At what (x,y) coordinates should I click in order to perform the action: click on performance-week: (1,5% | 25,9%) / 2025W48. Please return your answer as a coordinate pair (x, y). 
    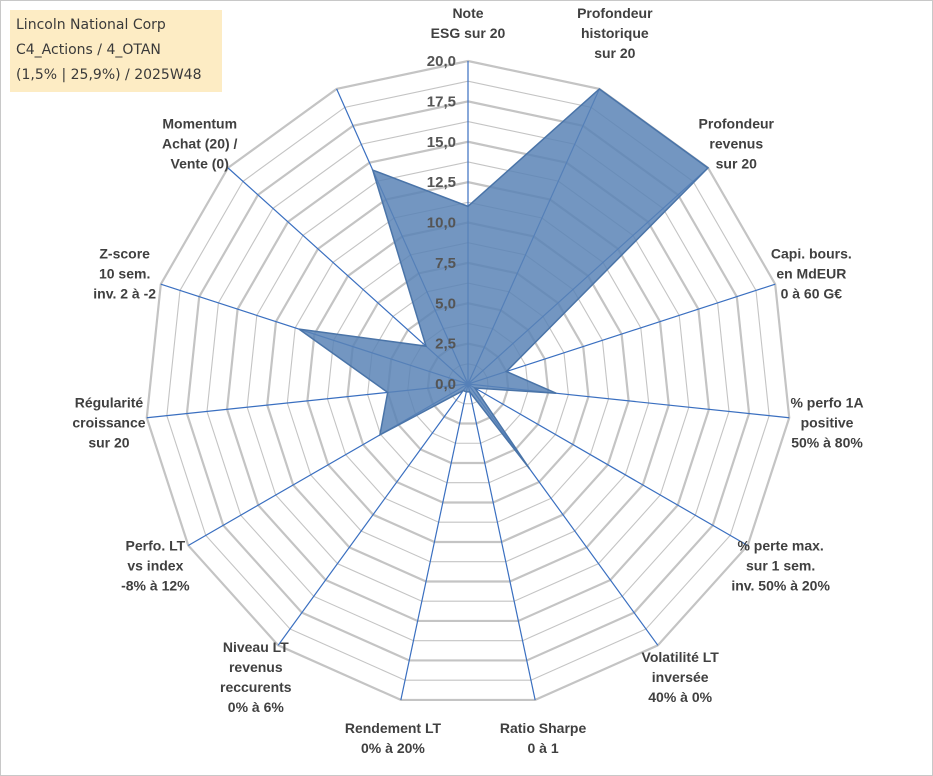
    Looking at the image, I should click on (109, 75).